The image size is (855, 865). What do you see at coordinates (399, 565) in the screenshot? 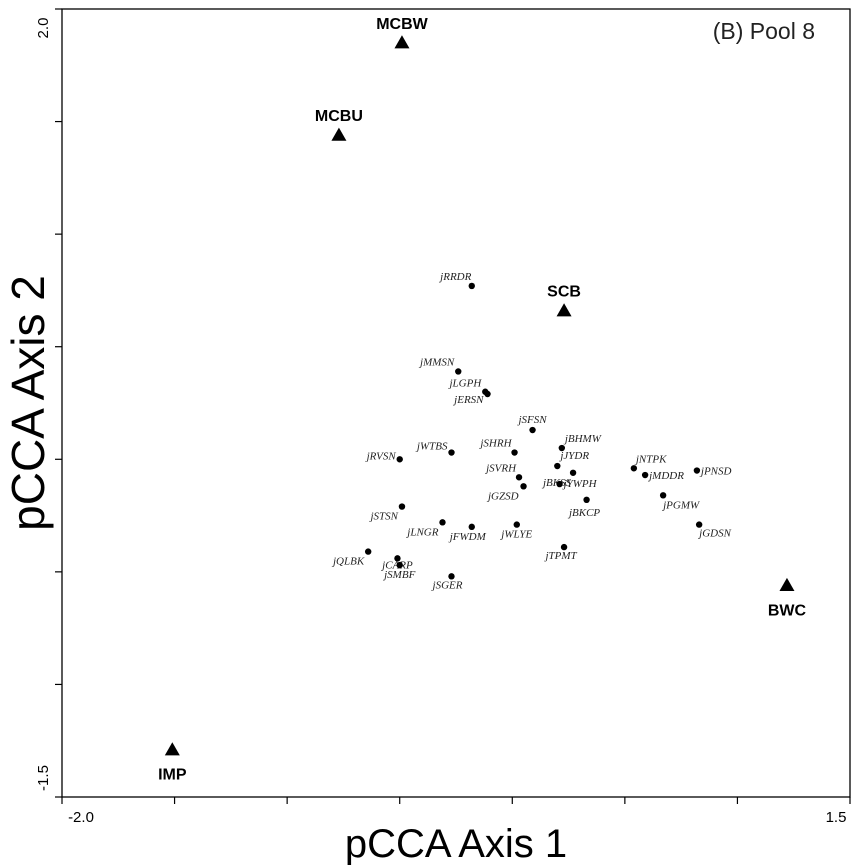
I see `species-point-jsmbf` at bounding box center [399, 565].